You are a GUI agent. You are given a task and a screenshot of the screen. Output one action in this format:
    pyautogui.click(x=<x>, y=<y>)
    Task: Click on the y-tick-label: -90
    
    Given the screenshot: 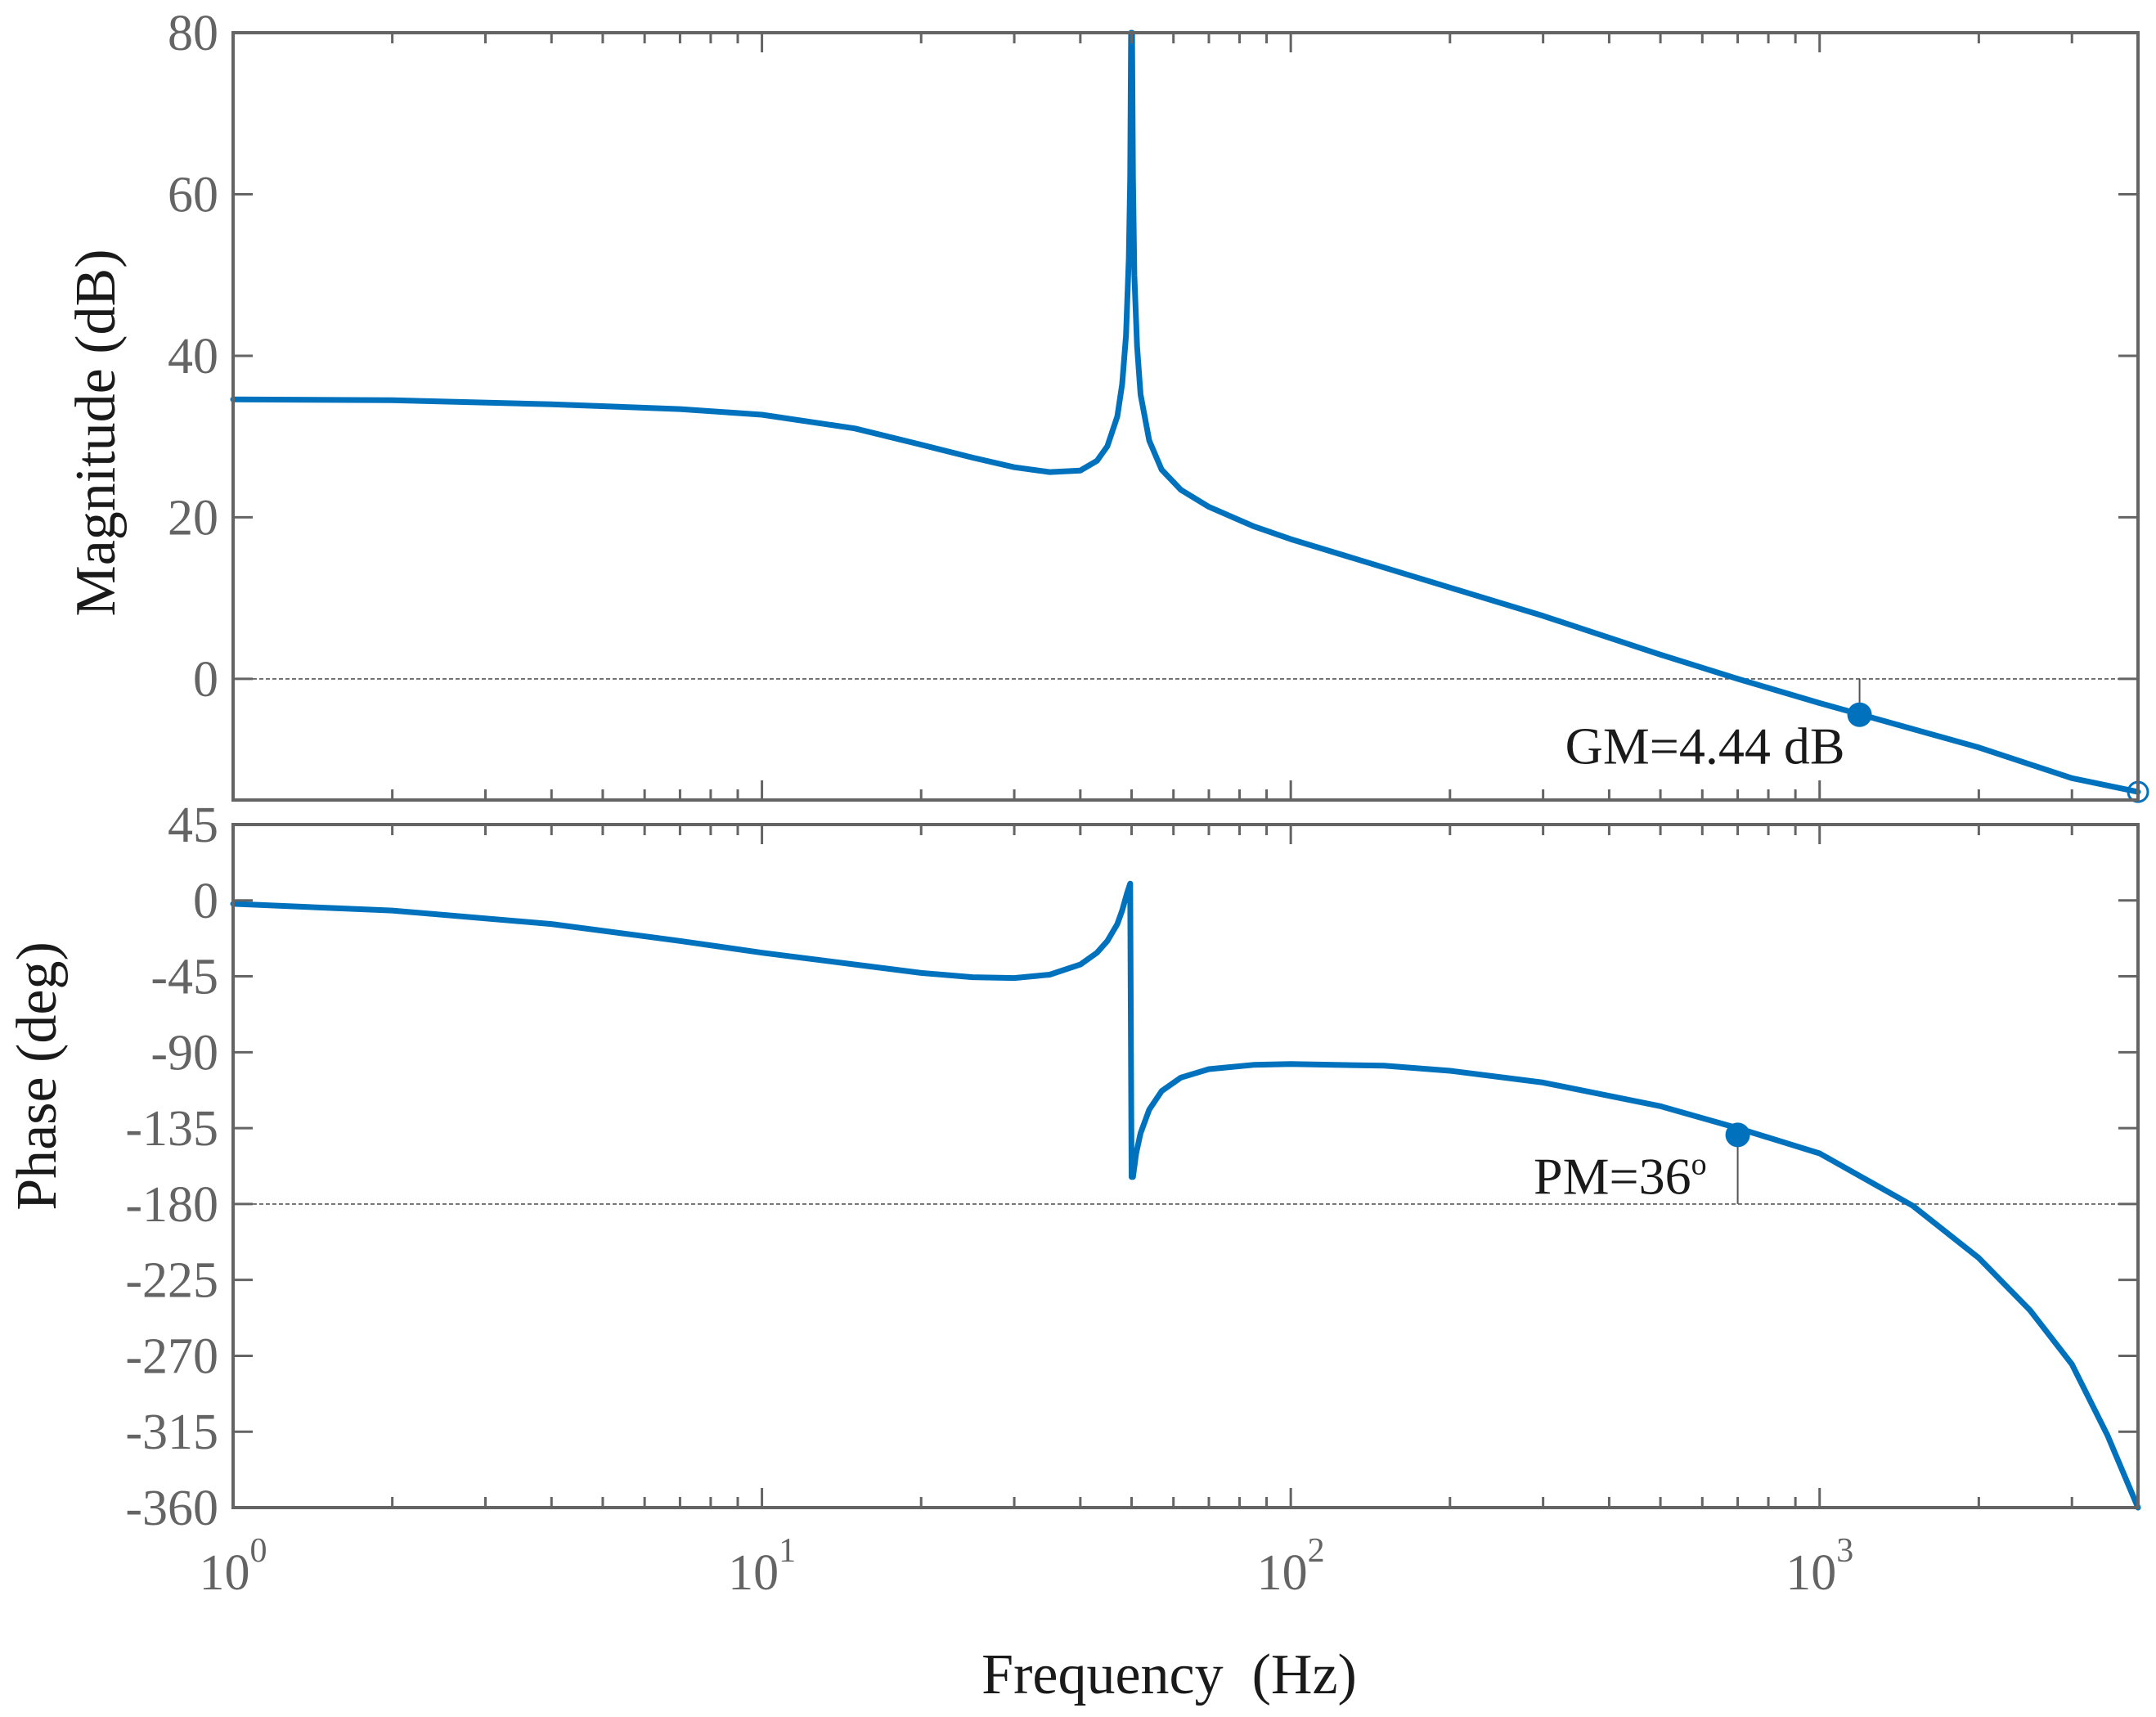 What is the action you would take?
    pyautogui.click(x=184, y=1053)
    